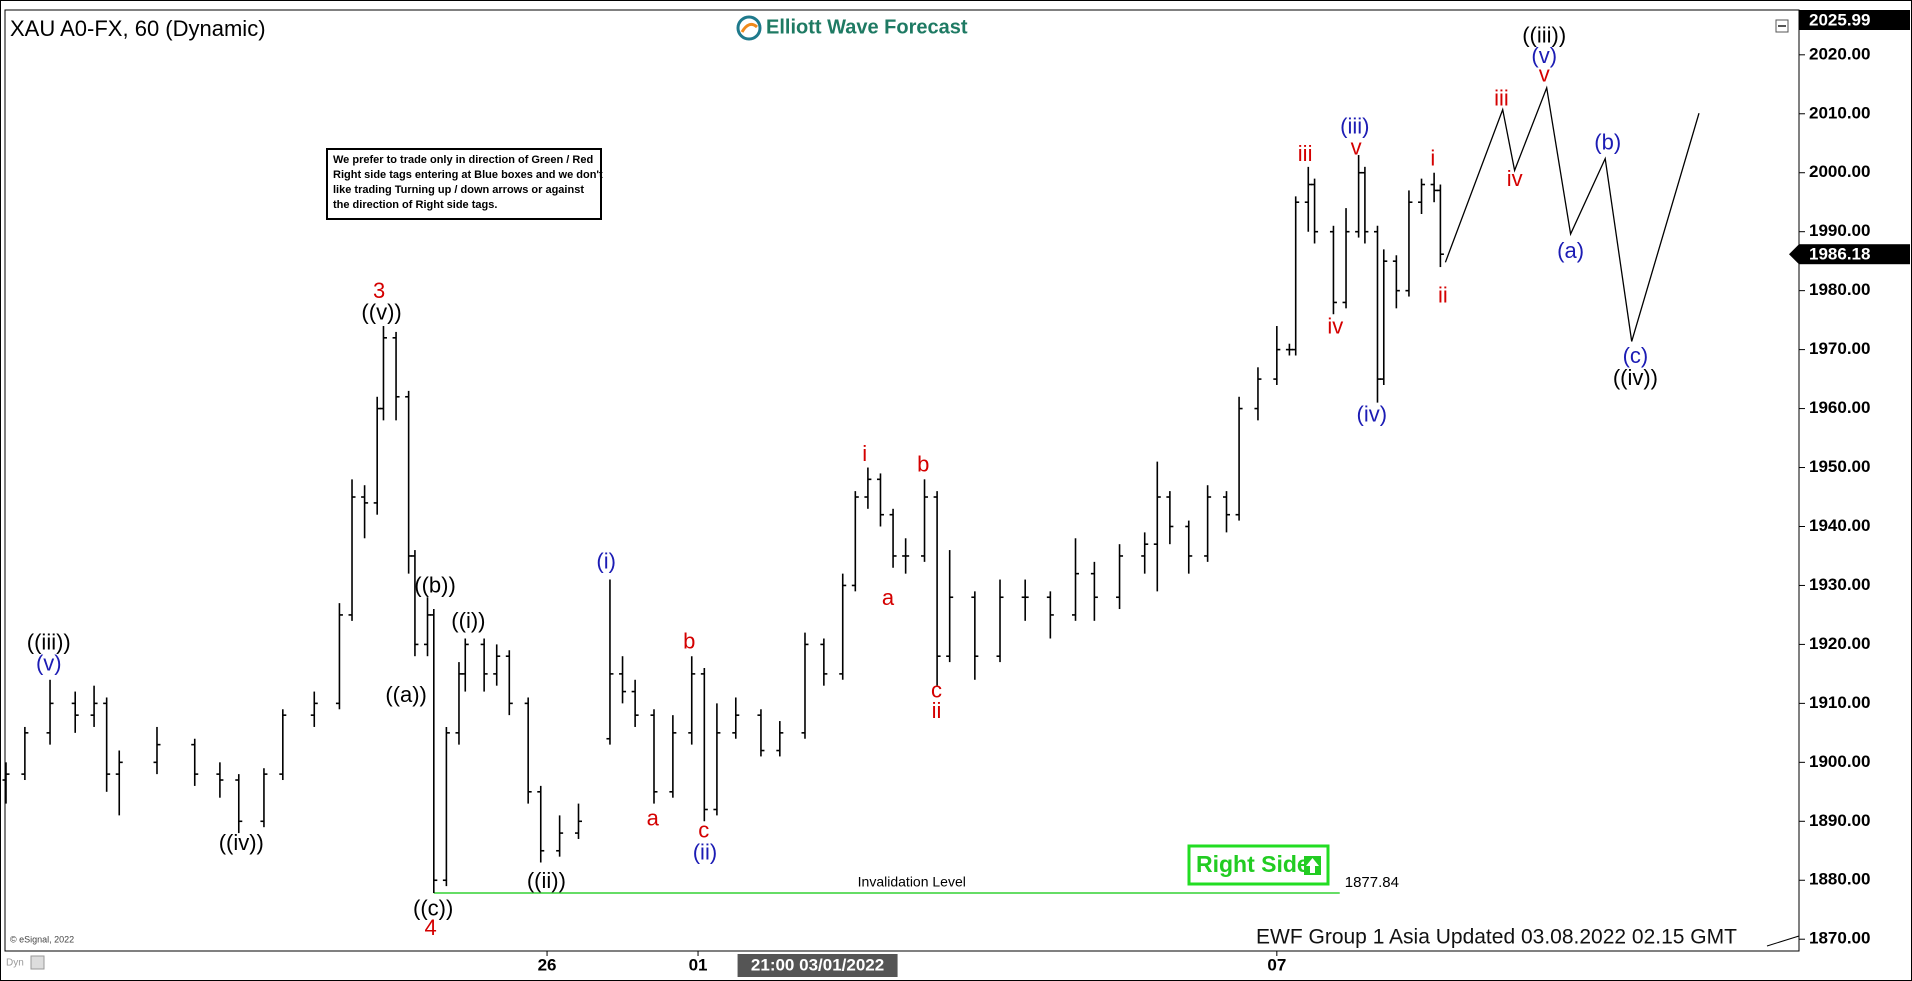 This screenshot has height=981, width=1912. I want to click on y-tick-label: 1880.00, so click(1839, 879).